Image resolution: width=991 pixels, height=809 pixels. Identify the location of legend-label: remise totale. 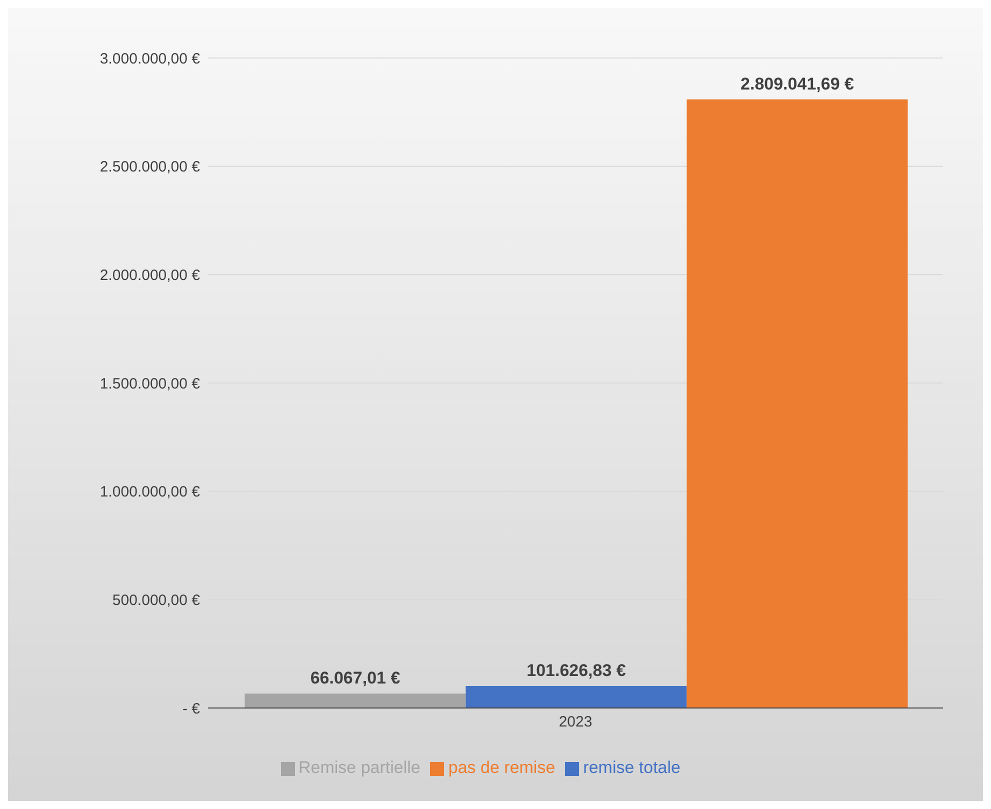
(631, 767).